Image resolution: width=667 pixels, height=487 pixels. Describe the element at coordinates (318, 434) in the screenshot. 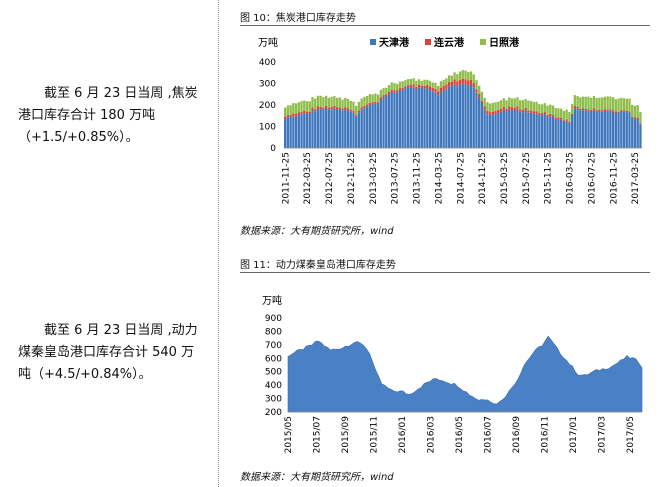

I see `x-tick-label: 2015/07` at that location.